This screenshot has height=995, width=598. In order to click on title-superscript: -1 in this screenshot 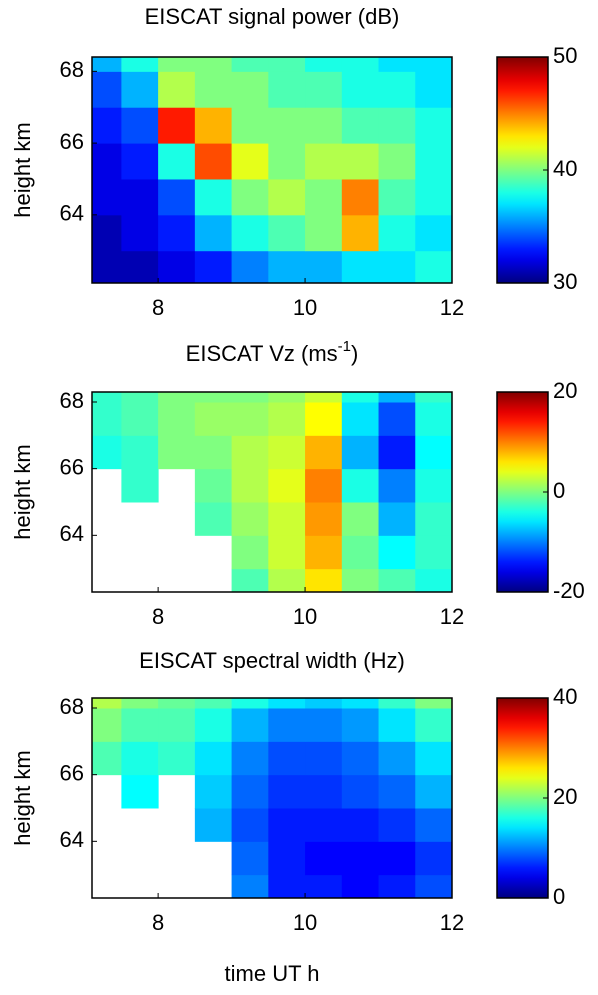, I will do `click(344, 346)`.